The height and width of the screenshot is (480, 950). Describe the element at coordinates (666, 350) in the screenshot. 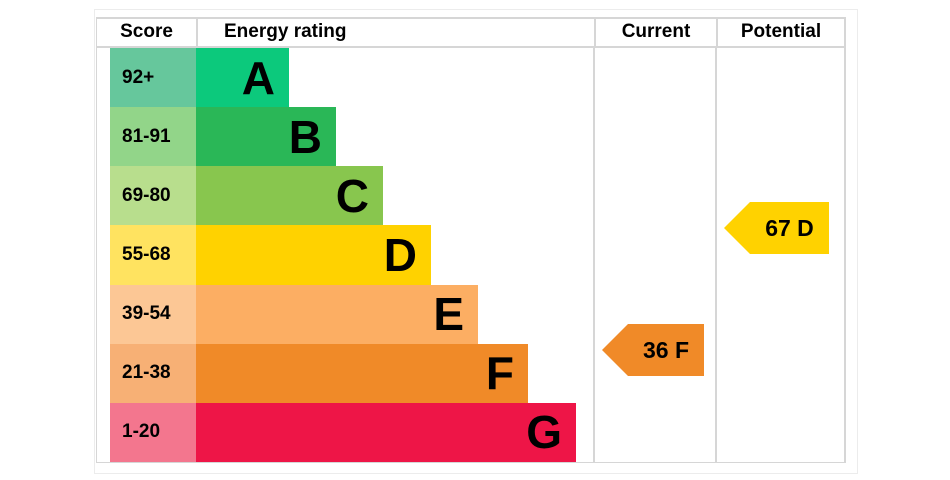

I see `current-rating-label: 36 F` at that location.